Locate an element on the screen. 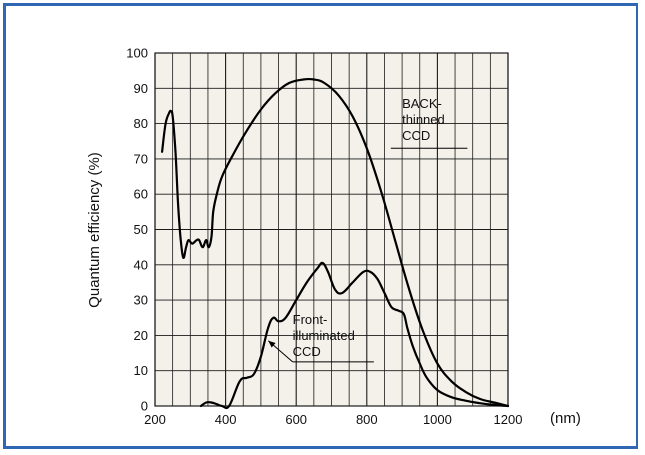 The width and height of the screenshot is (645, 455). y-tick-label: 60 is located at coordinates (141, 194).